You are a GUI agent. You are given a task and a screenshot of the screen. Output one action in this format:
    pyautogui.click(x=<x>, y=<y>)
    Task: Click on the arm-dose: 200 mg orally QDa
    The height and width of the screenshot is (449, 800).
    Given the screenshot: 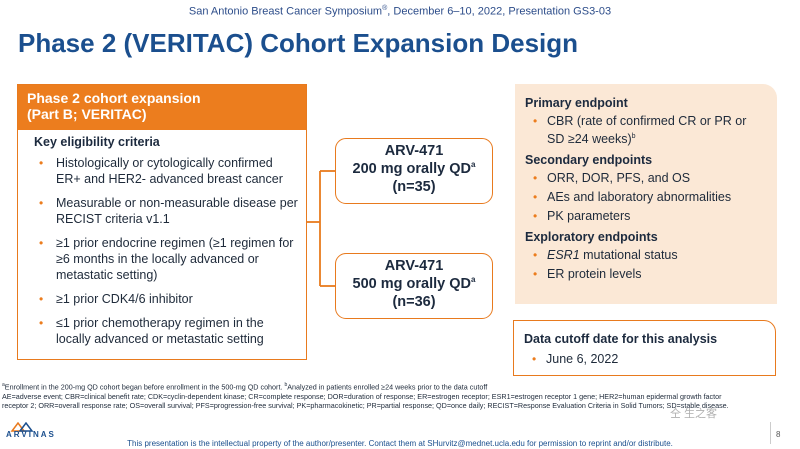 What is the action you would take?
    pyautogui.click(x=414, y=169)
    